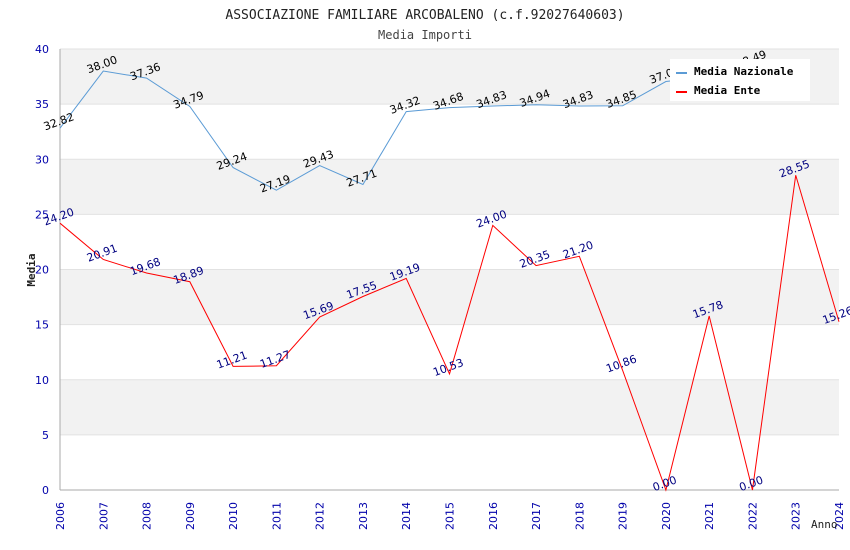 Image resolution: width=850 pixels, height=550 pixels. I want to click on y-axis-label: Media, so click(31, 269).